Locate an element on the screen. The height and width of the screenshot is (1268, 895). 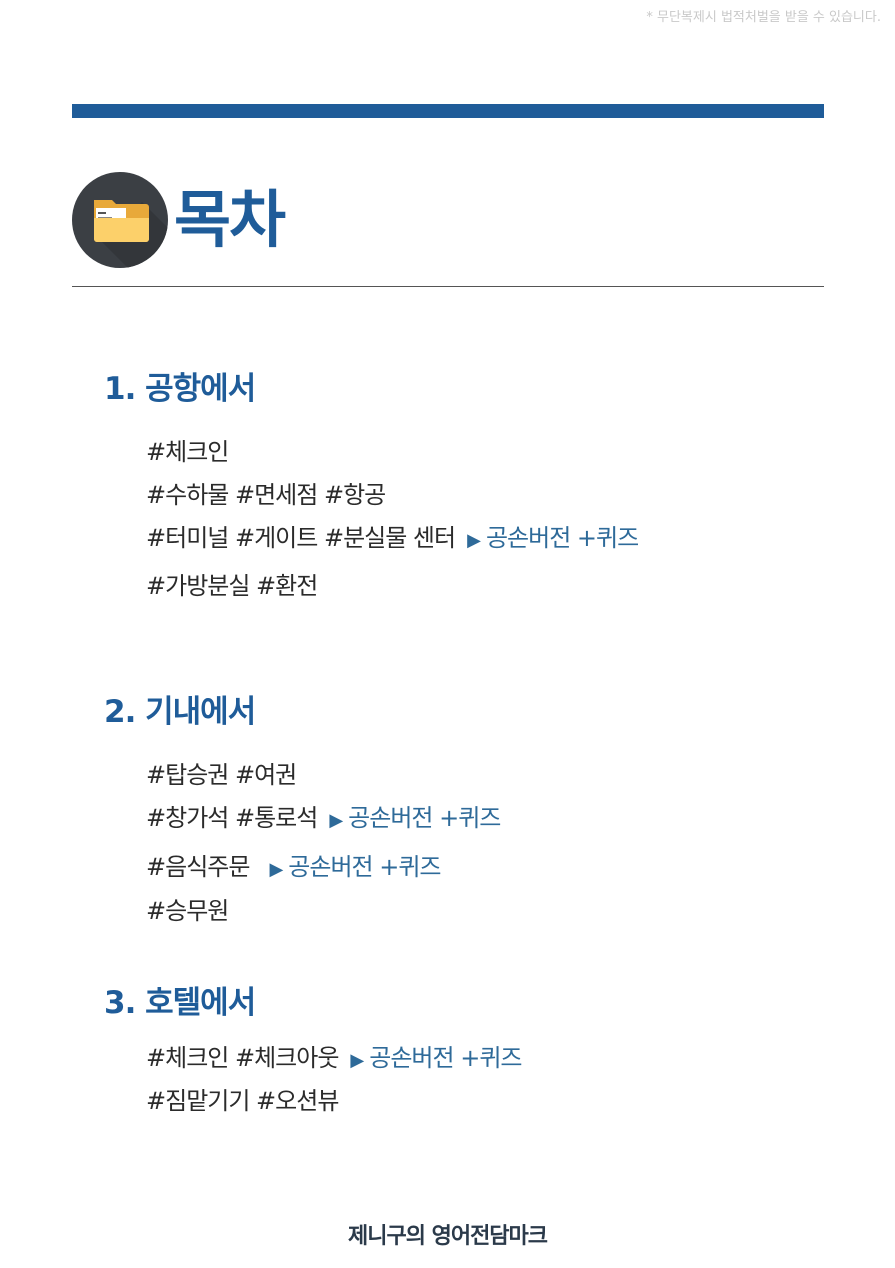
list-item: #터미널 #게이트 #분실물 센터 ▶ 공손버전 +퀴즈 is located at coordinates (392, 538).